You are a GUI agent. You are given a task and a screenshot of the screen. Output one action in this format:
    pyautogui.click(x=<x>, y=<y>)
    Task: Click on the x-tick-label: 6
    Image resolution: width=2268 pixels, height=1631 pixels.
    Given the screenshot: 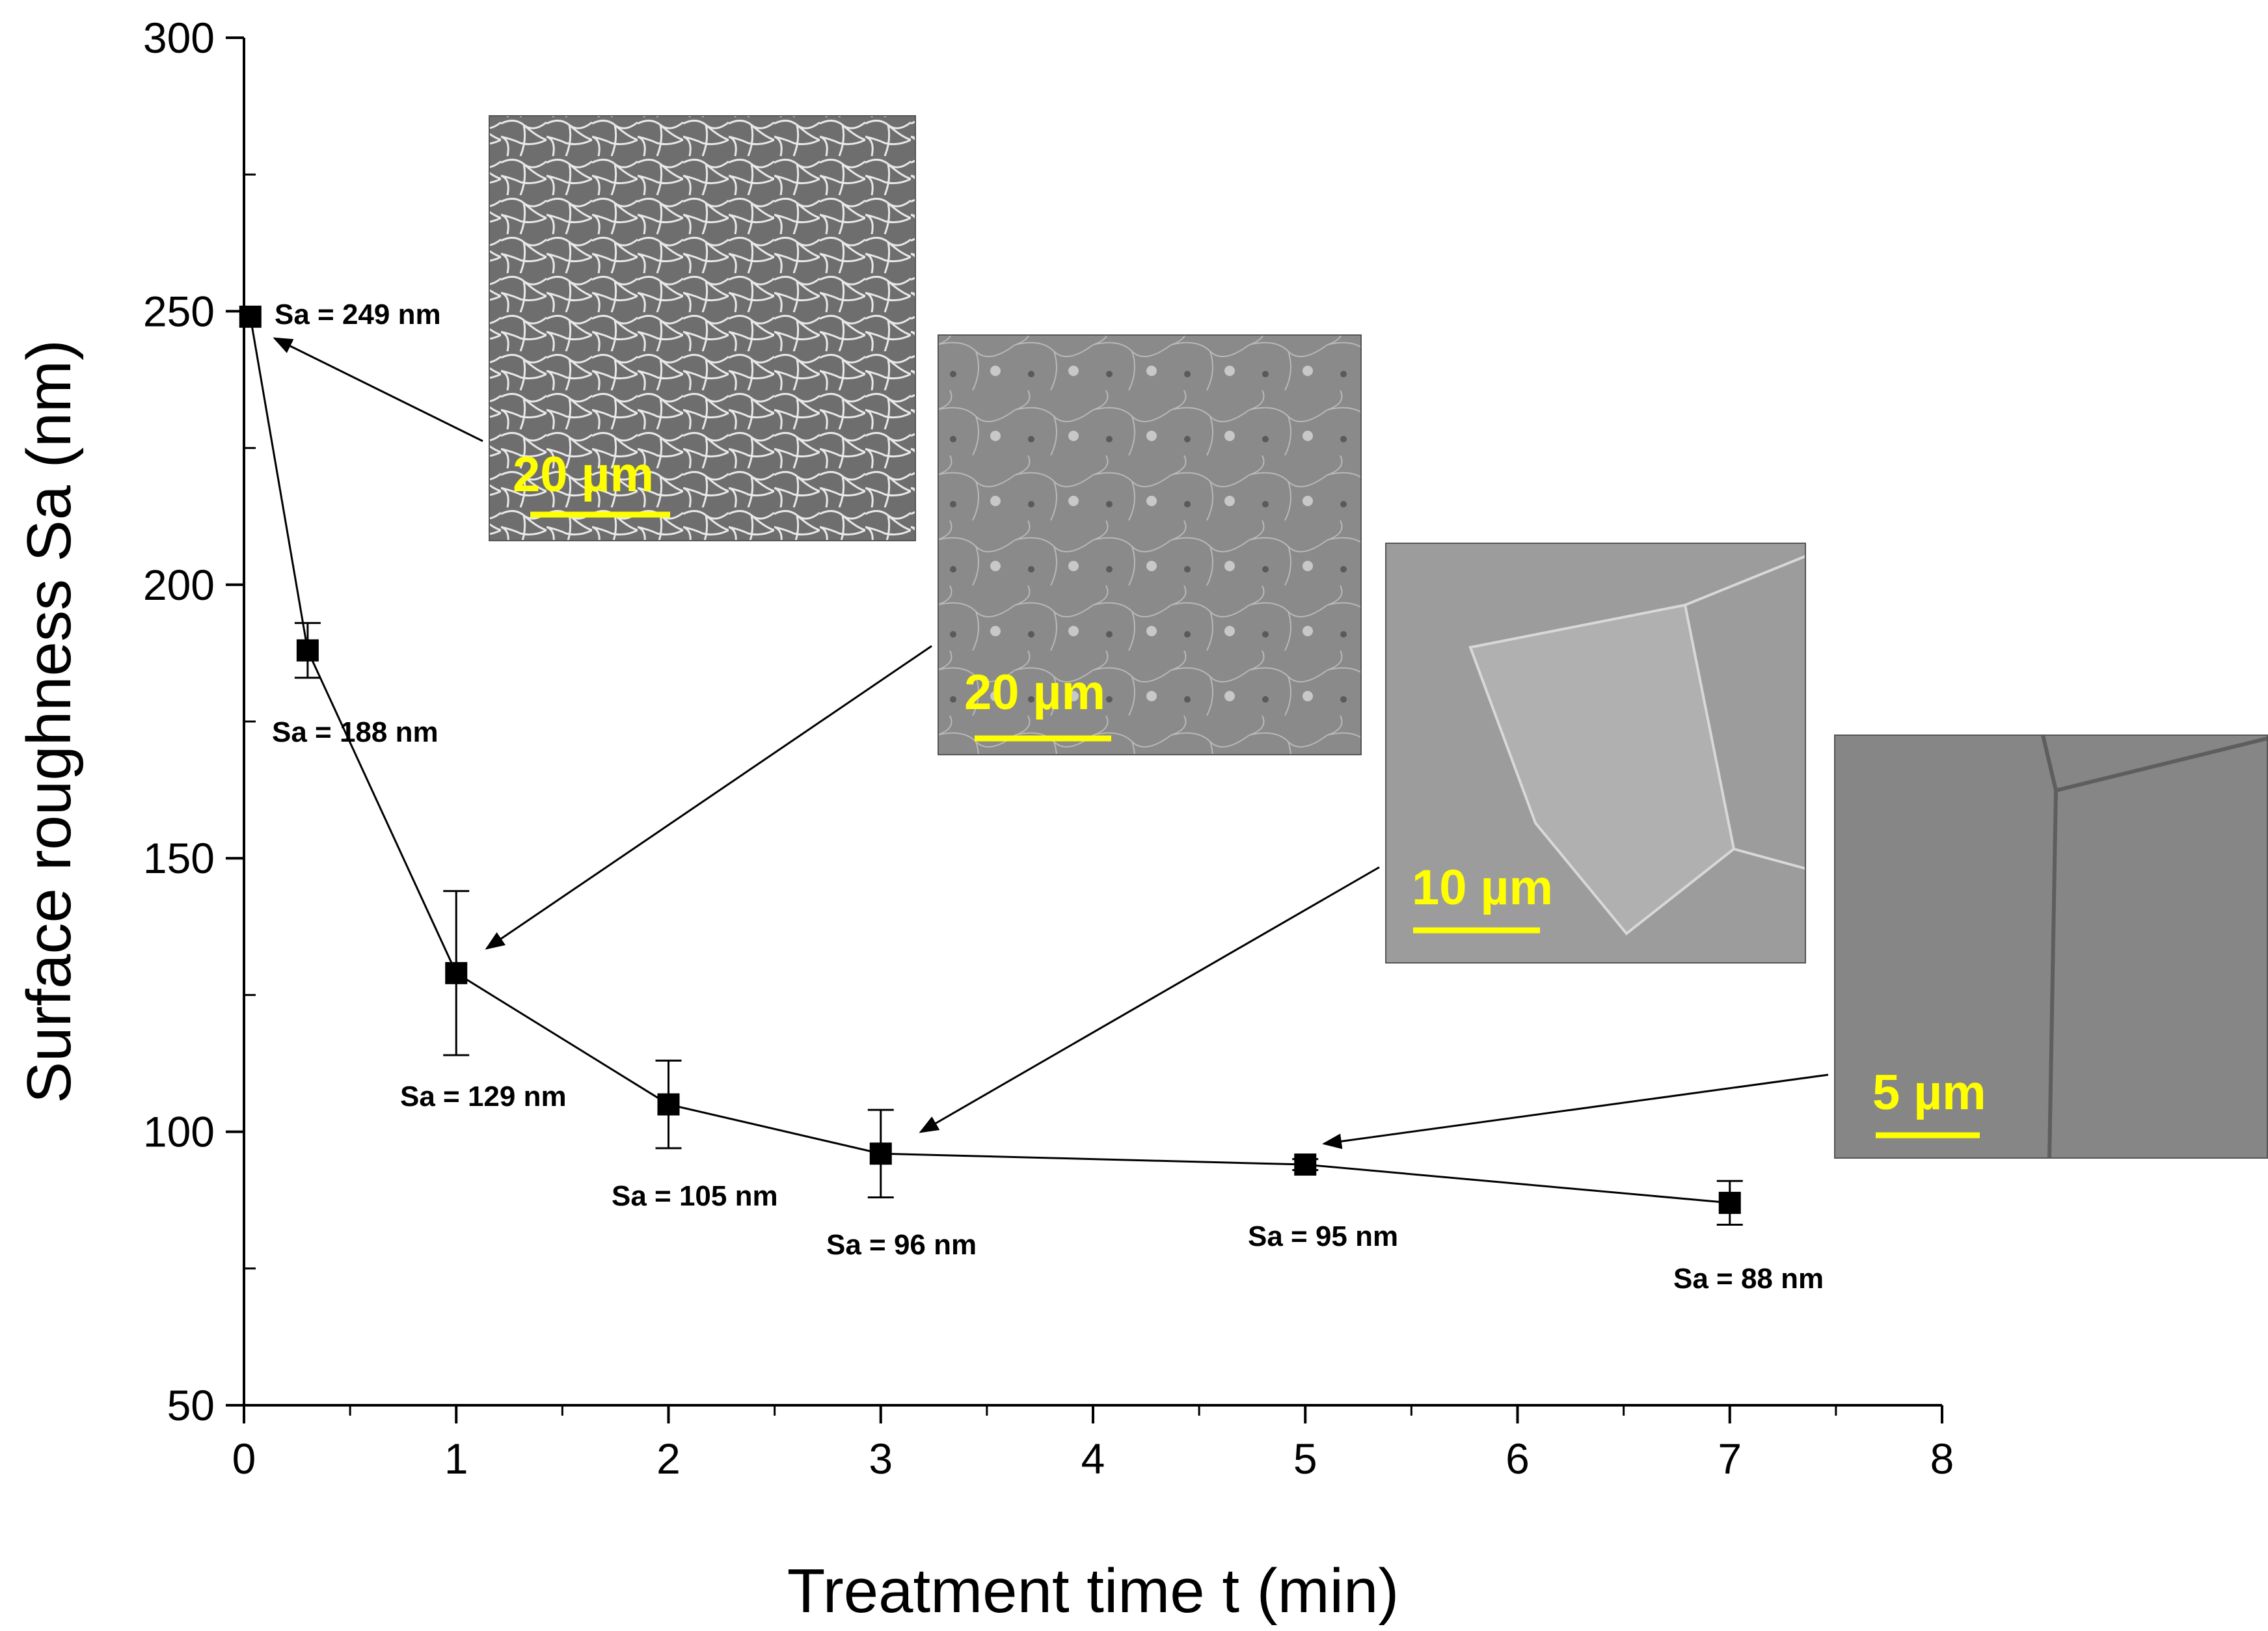 What is the action you would take?
    pyautogui.click(x=1517, y=1459)
    